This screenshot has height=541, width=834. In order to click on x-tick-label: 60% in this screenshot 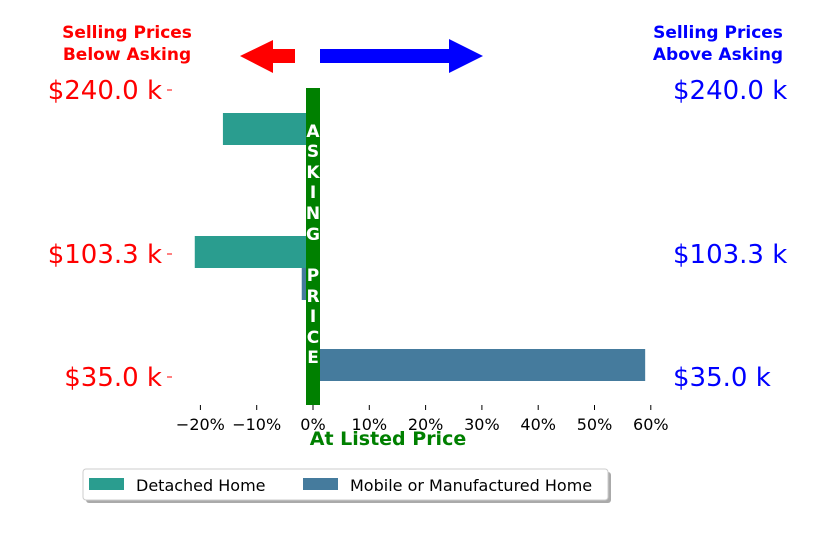, I will do `click(651, 424)`.